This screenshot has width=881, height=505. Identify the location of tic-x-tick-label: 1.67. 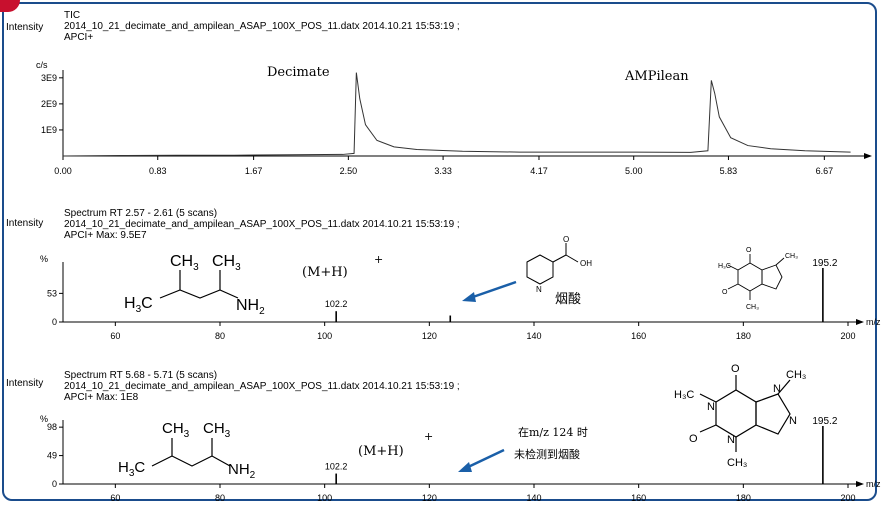
(254, 171).